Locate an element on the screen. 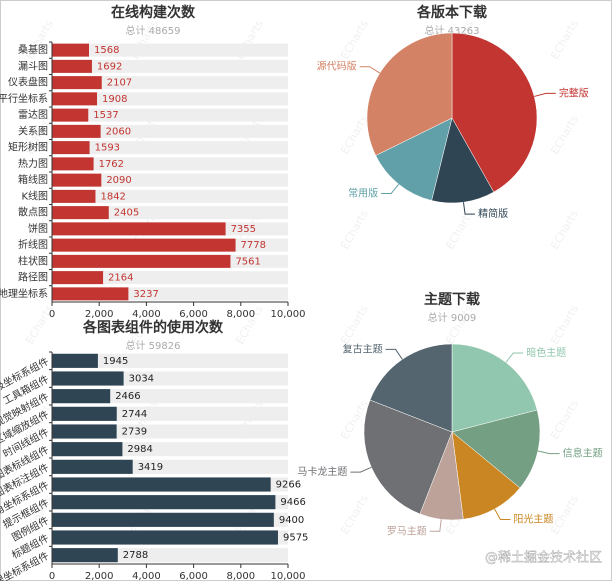 The image size is (612, 581). slice-label: 复古主题 is located at coordinates (363, 348).